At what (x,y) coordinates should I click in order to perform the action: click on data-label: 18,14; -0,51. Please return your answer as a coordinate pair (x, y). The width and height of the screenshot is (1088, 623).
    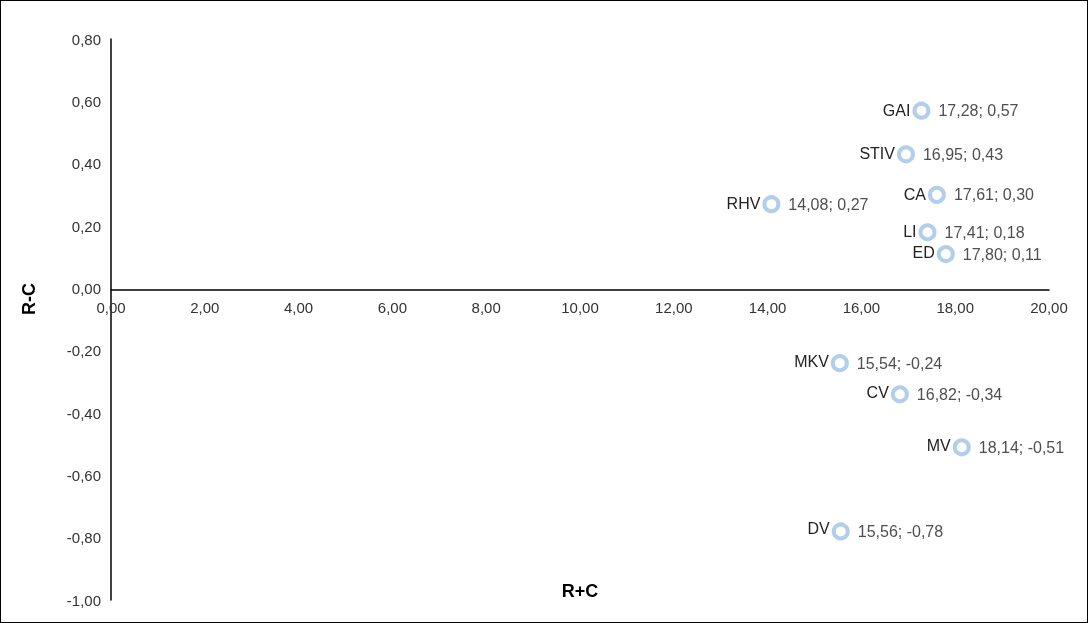
    Looking at the image, I should click on (1021, 447).